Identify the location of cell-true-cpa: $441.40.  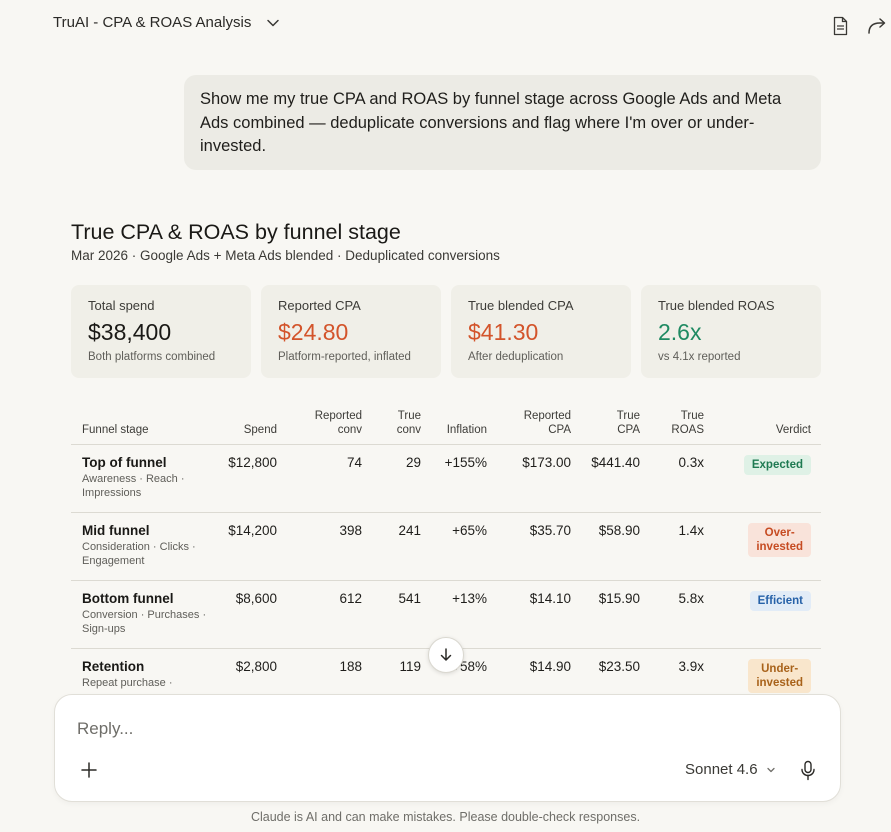
(605, 478).